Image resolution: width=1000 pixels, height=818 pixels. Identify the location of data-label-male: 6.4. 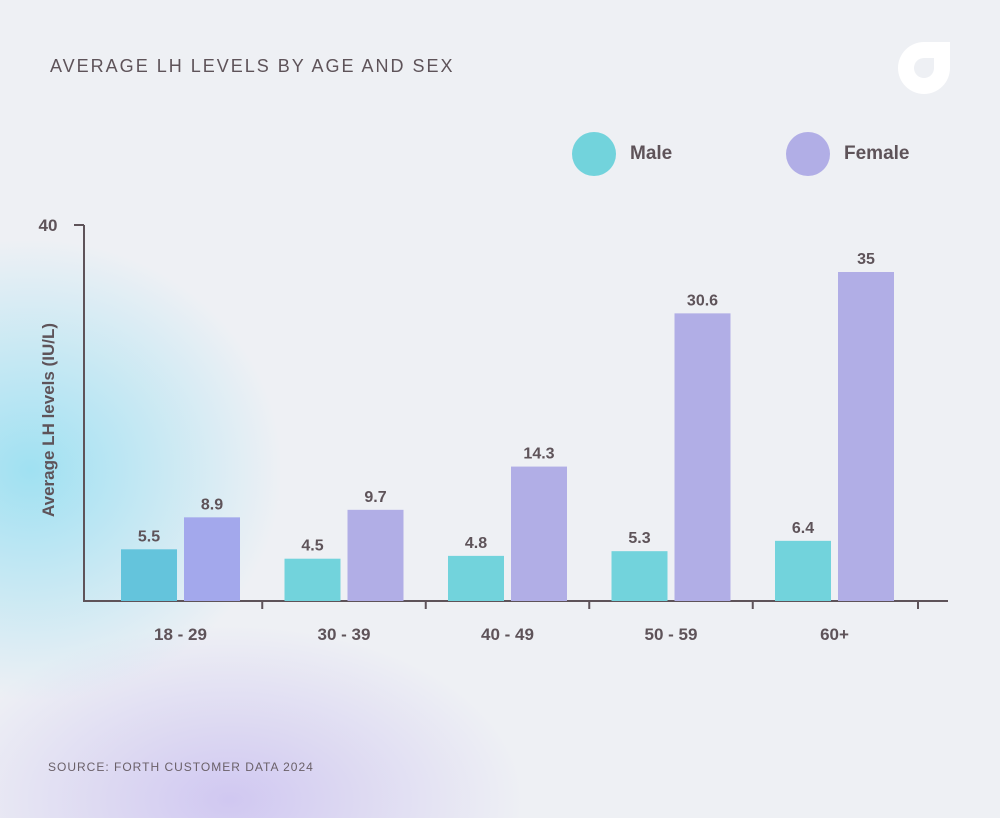
(803, 528).